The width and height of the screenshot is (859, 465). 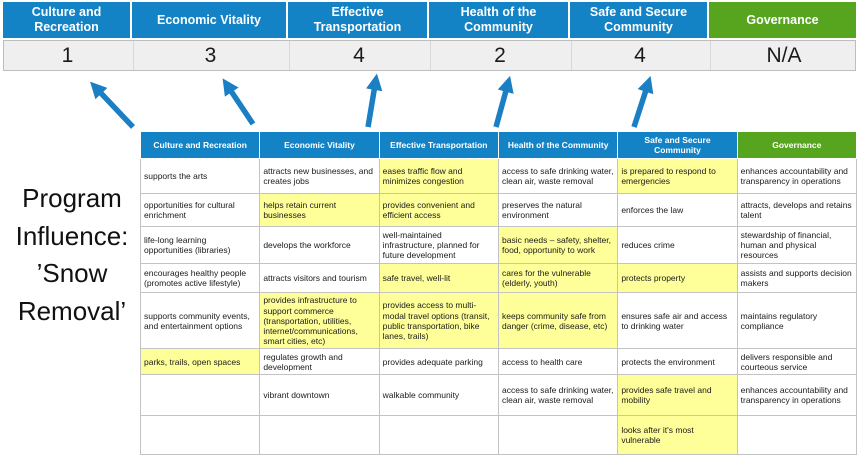 I want to click on table-cell: helps retain current businesses, so click(x=319, y=210).